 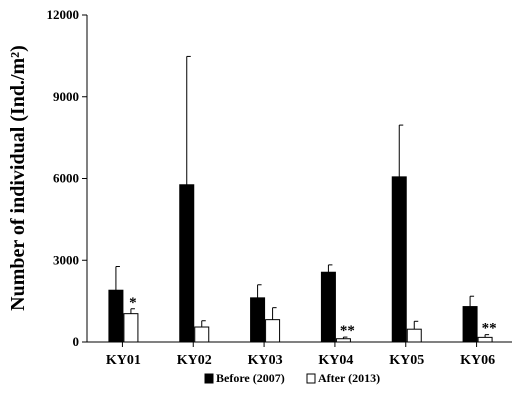 What do you see at coordinates (63, 14) in the screenshot?
I see `y-tick-label: 12000` at bounding box center [63, 14].